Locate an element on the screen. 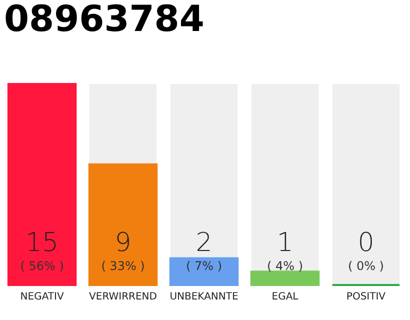 The height and width of the screenshot is (320, 410). data-label: 2 is located at coordinates (204, 243).